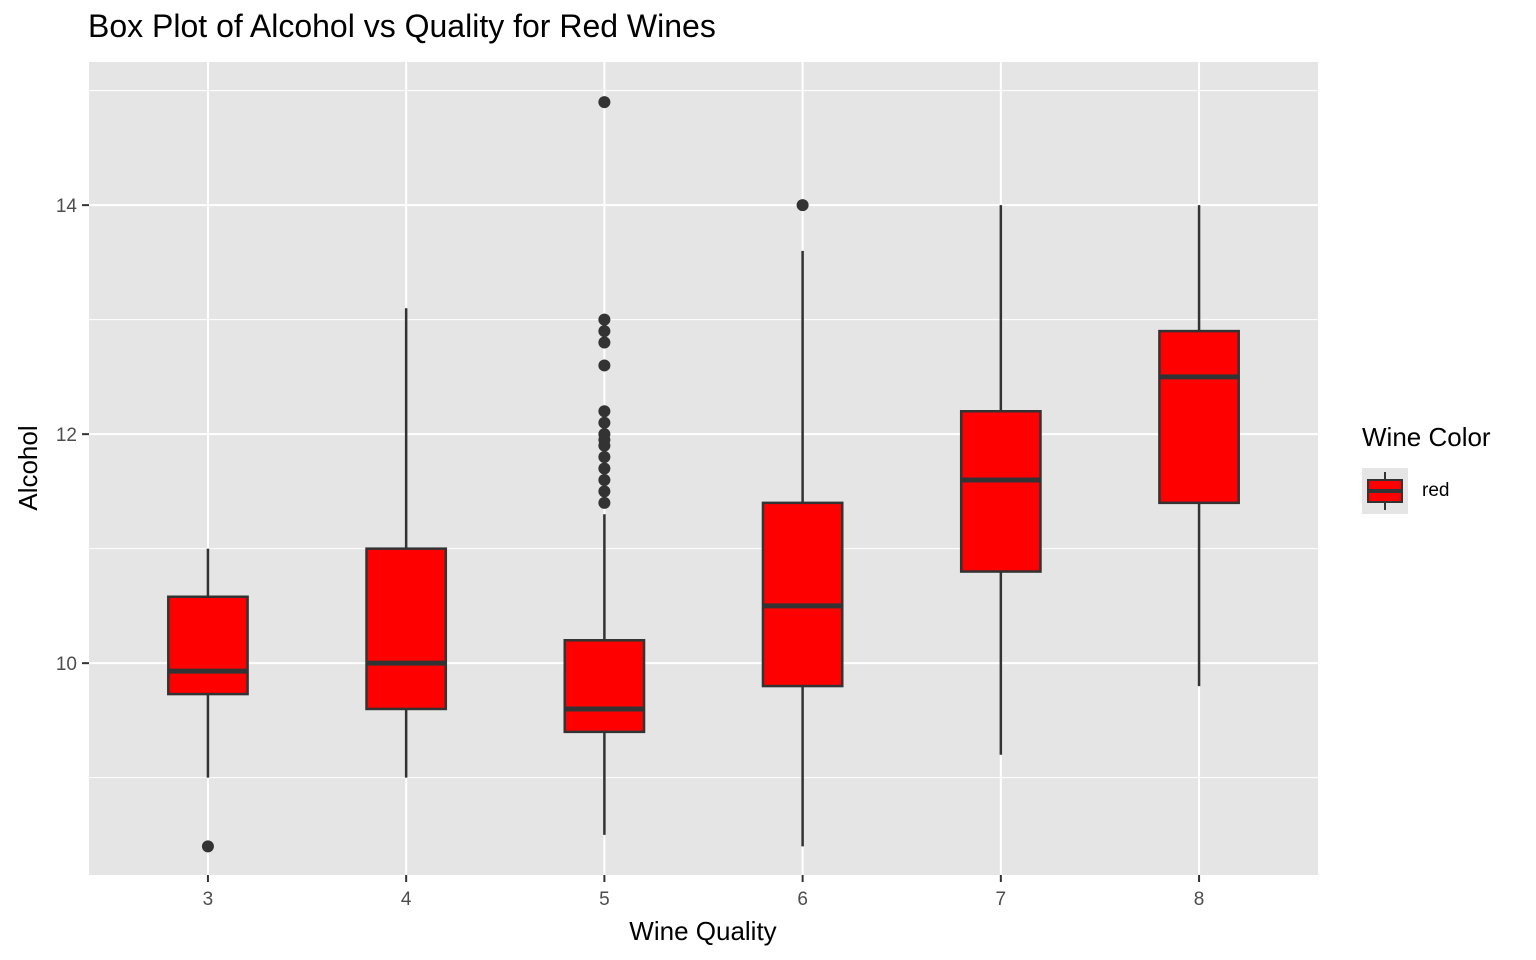 Image resolution: width=1536 pixels, height=960 pixels. I want to click on x-tick-label: 3, so click(208, 899).